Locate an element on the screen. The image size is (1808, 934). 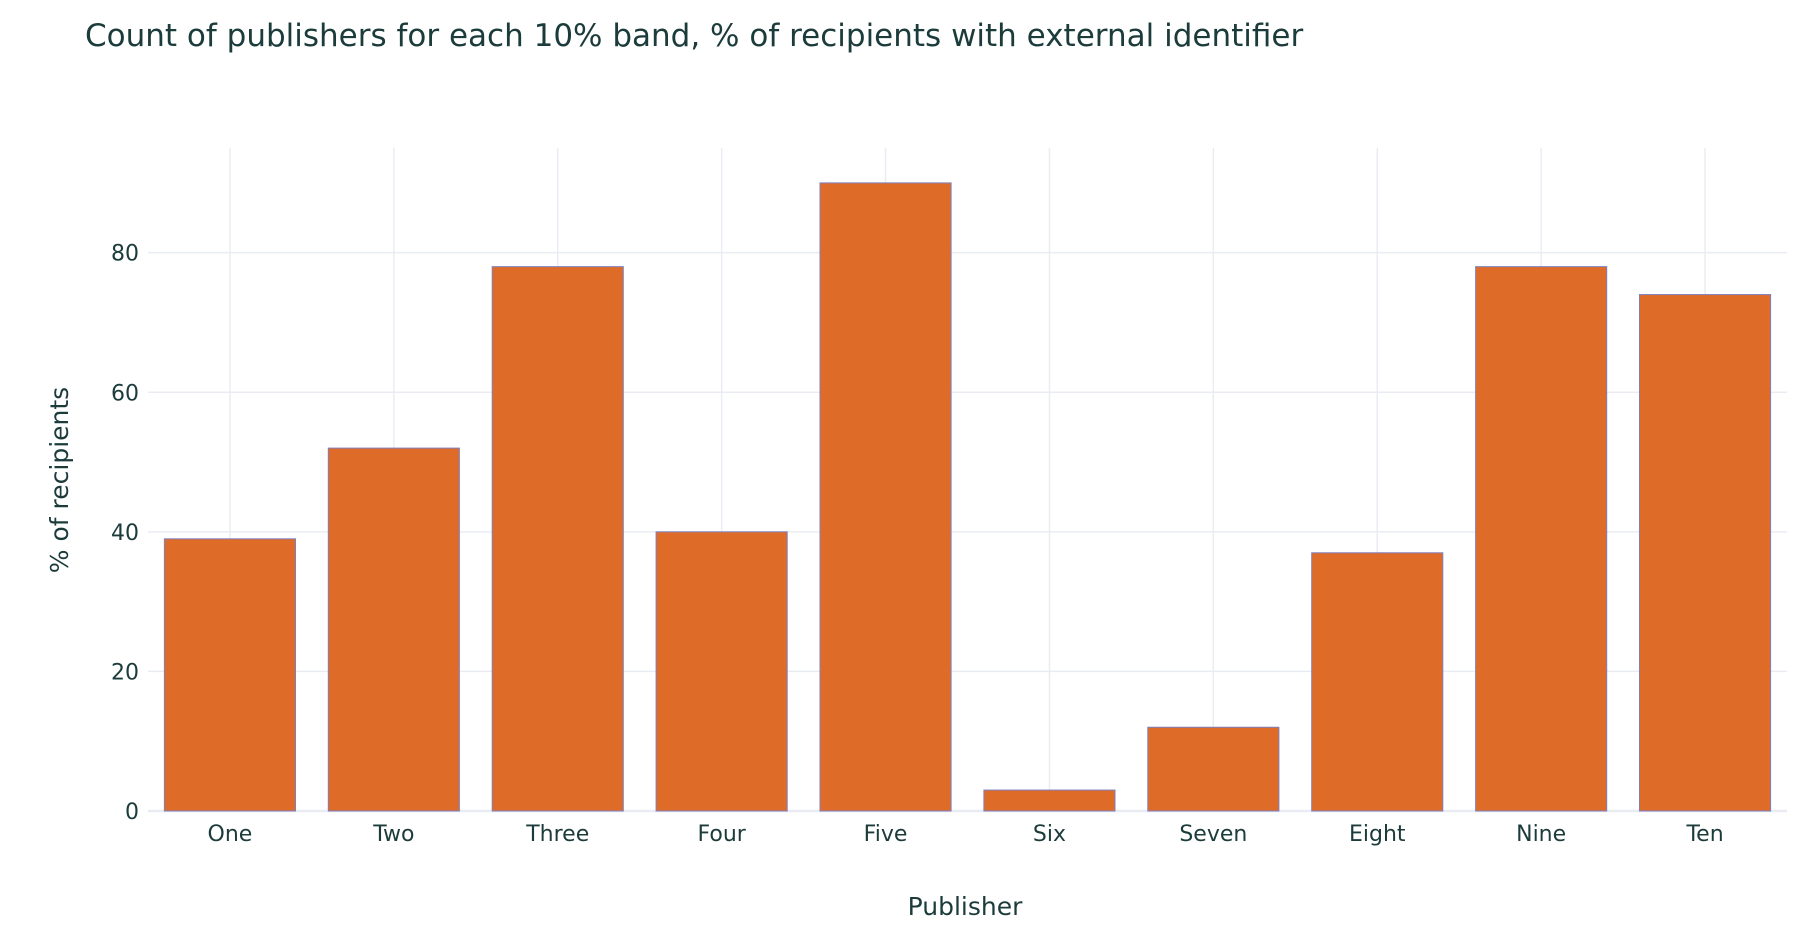
bar-seven is located at coordinates (1213, 769).